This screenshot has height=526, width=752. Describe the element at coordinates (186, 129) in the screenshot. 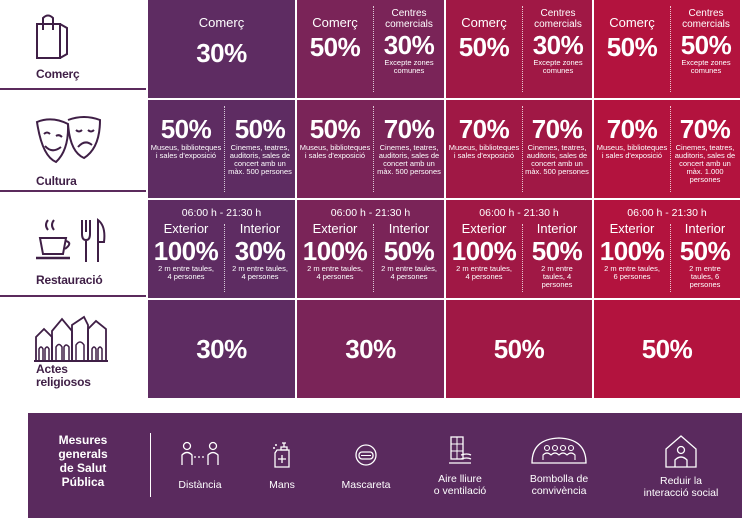

I see `museums-percent: 50%` at that location.